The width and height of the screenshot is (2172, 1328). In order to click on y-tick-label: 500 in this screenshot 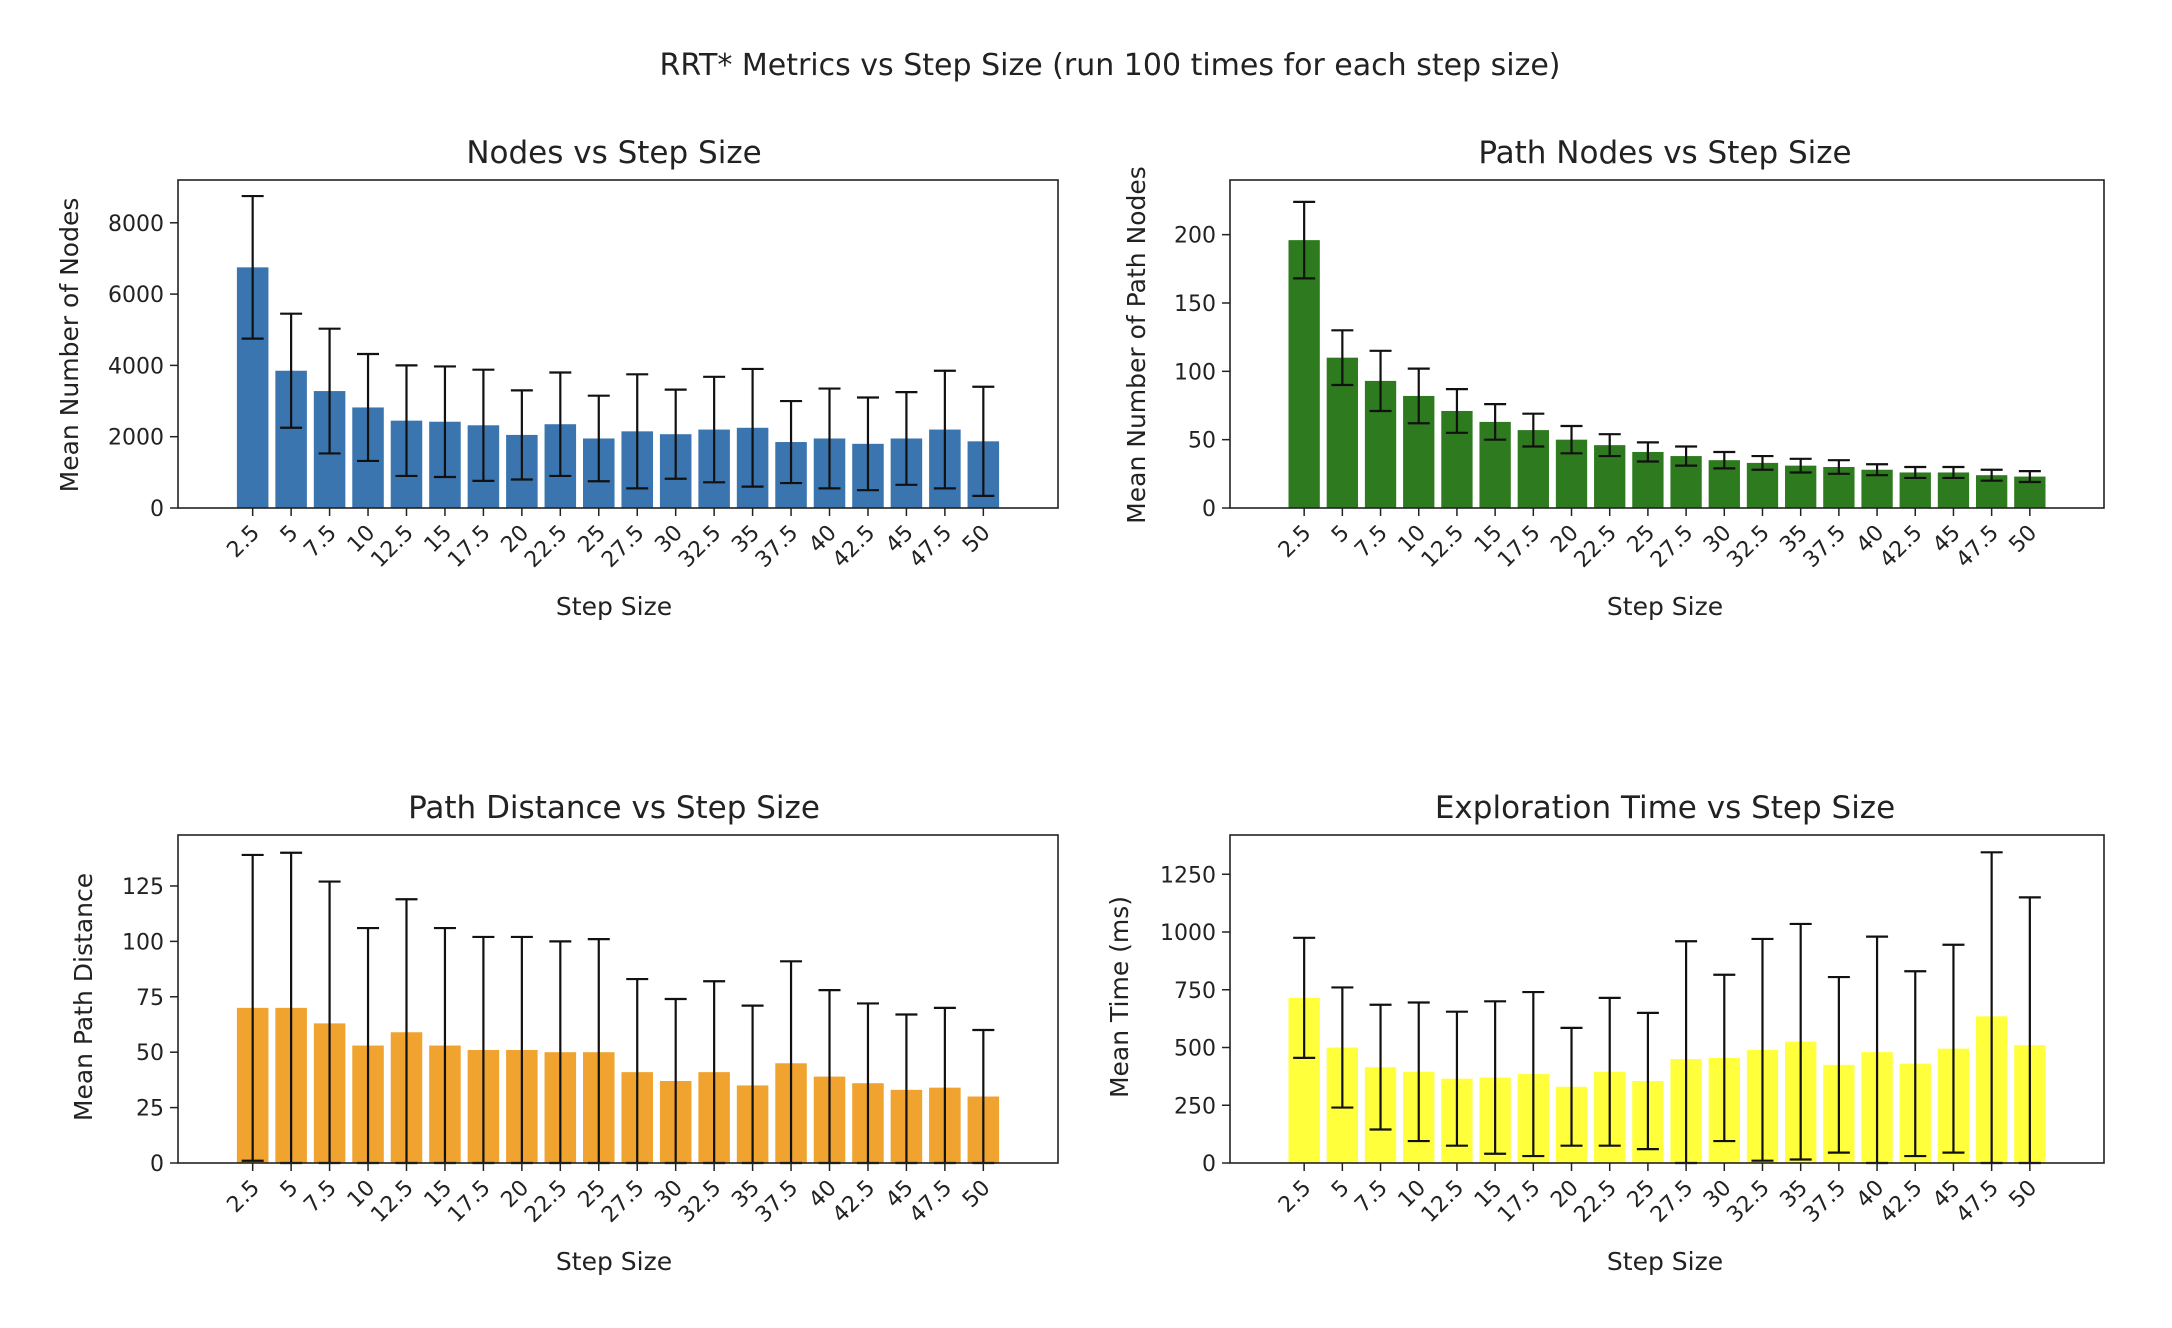, I will do `click(1195, 1049)`.